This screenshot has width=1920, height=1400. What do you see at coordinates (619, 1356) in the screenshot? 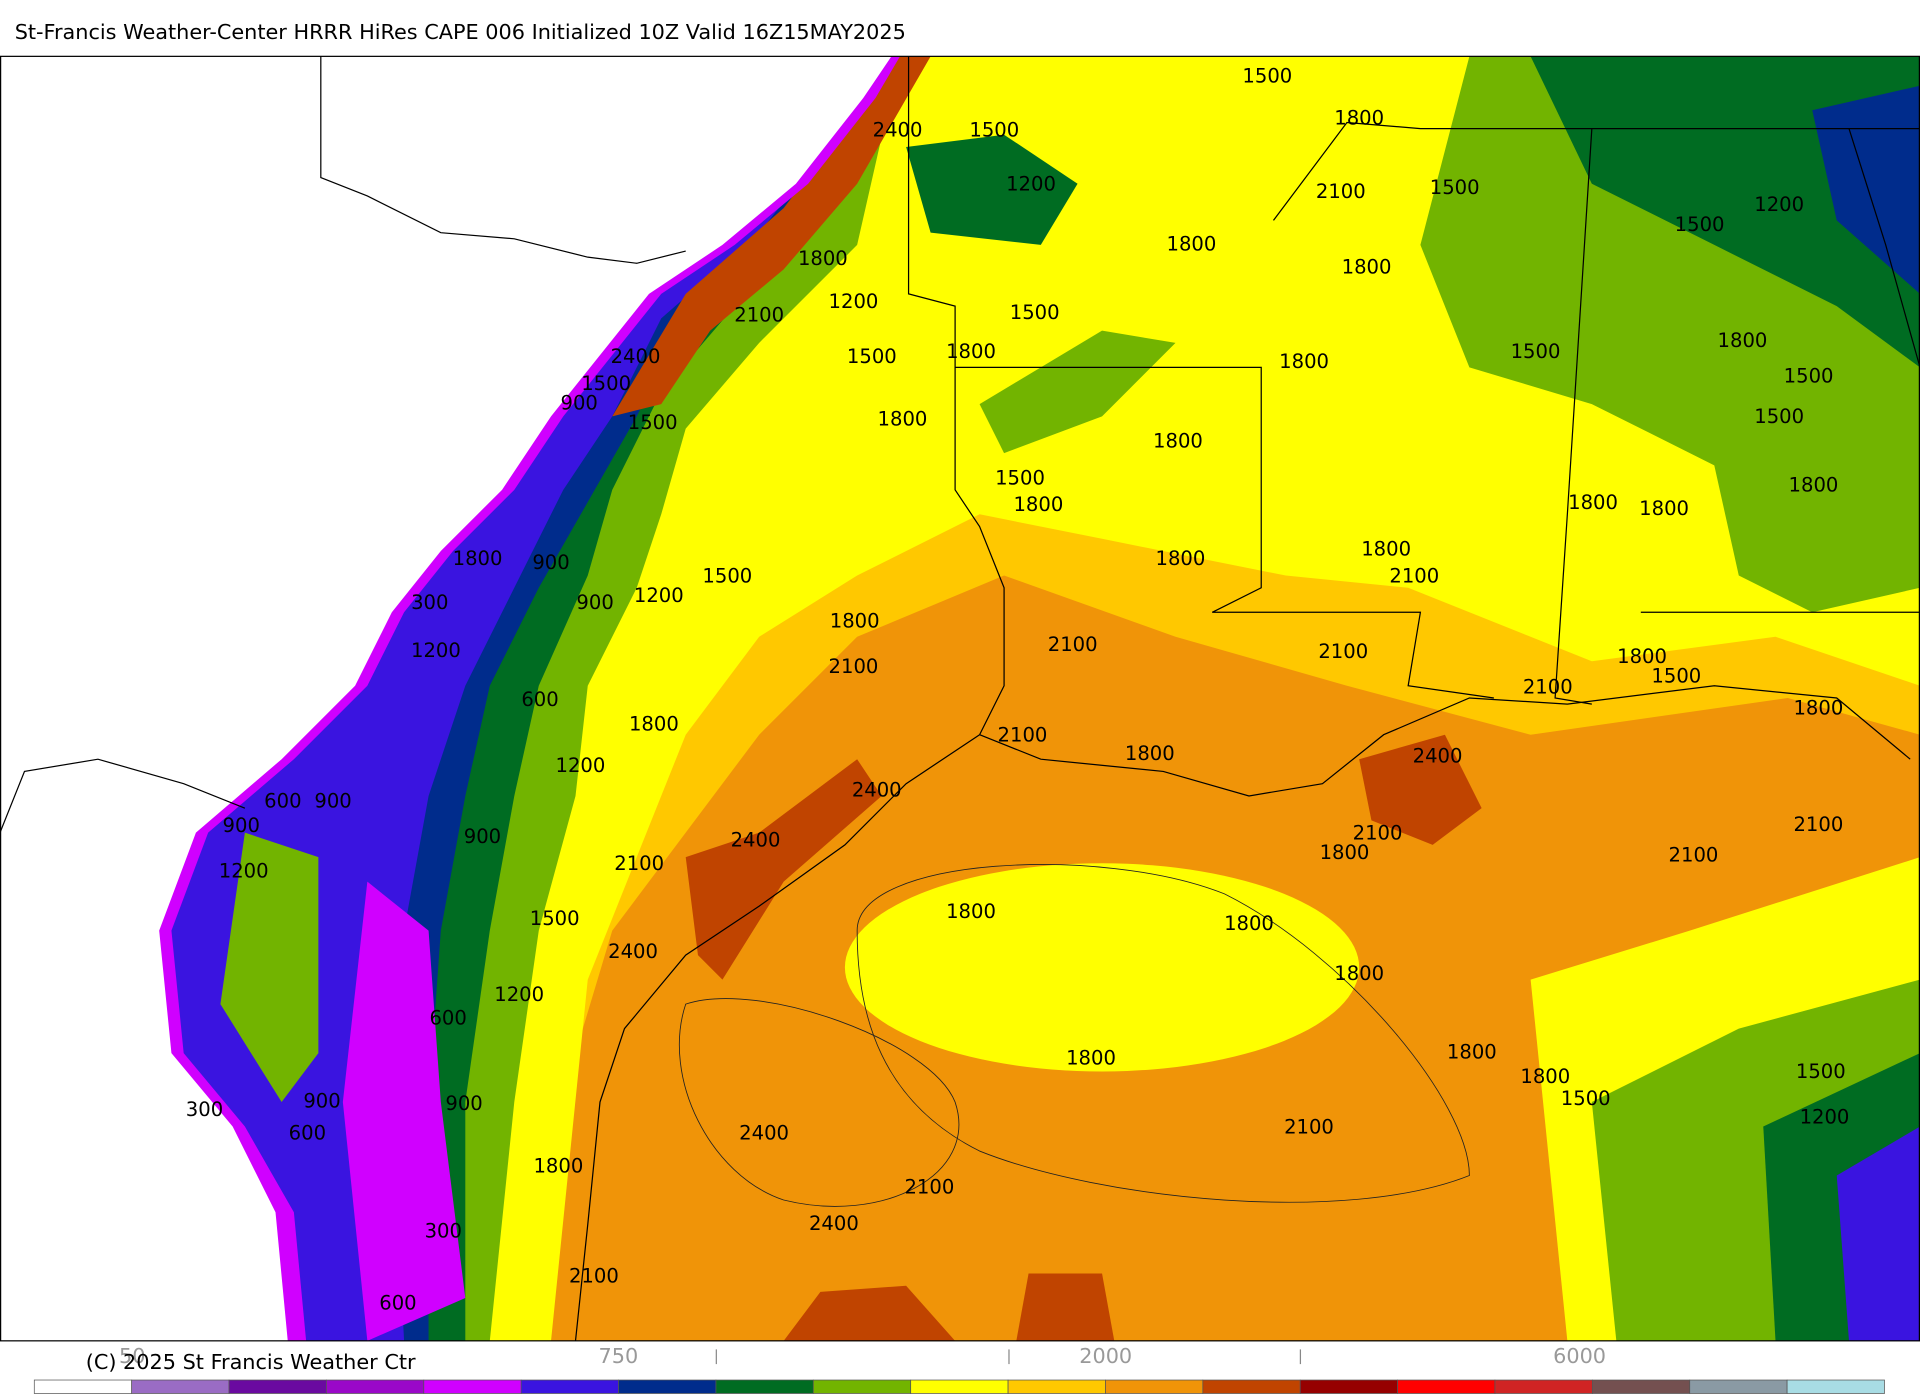
I see `colorbar-label: 750` at bounding box center [619, 1356].